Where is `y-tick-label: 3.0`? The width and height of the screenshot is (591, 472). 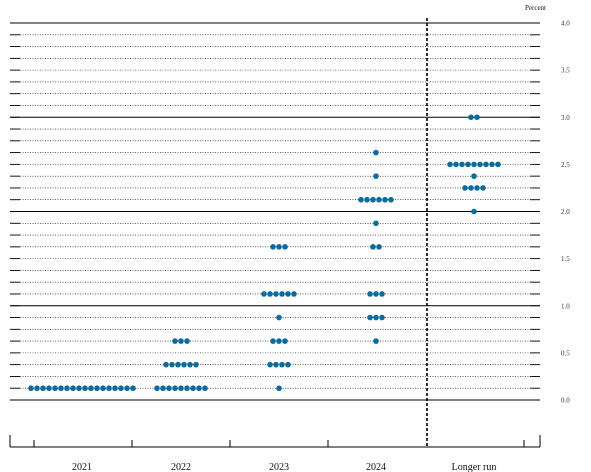 y-tick-label: 3.0 is located at coordinates (565, 118).